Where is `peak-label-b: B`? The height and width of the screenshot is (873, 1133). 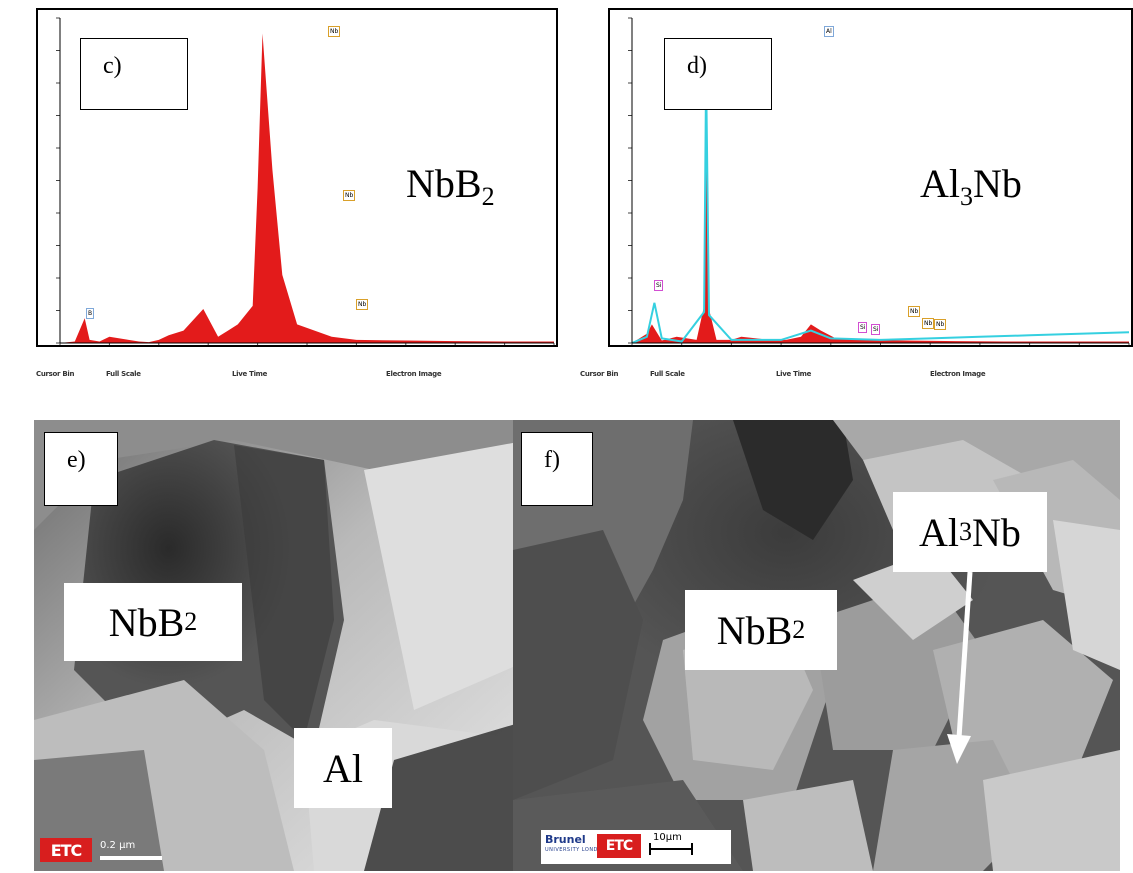 peak-label-b: B is located at coordinates (90, 313).